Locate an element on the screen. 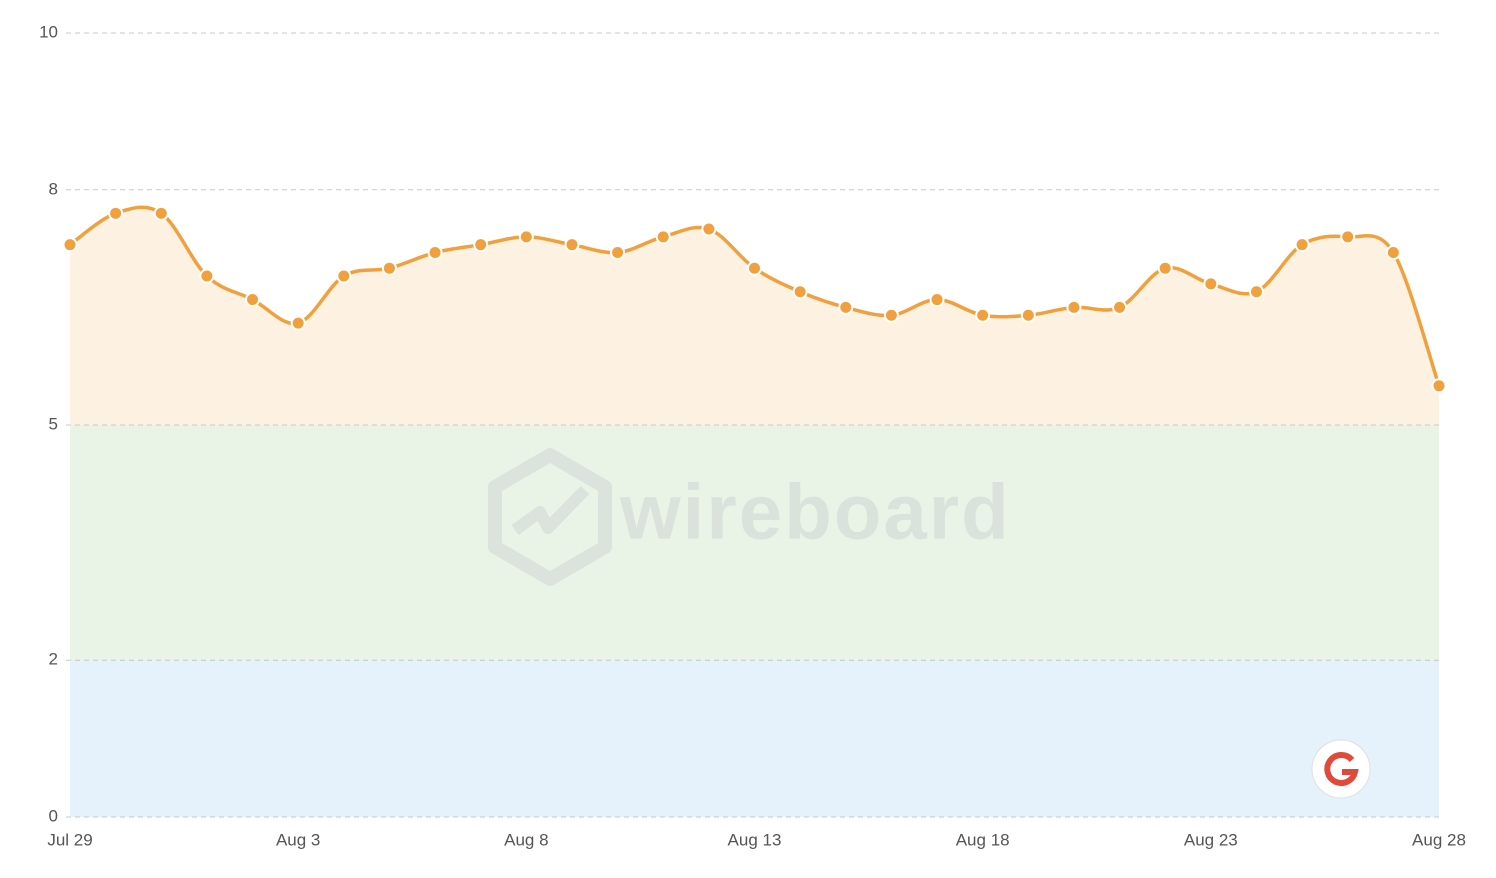 The image size is (1496, 878). watermark-logo is located at coordinates (550, 517).